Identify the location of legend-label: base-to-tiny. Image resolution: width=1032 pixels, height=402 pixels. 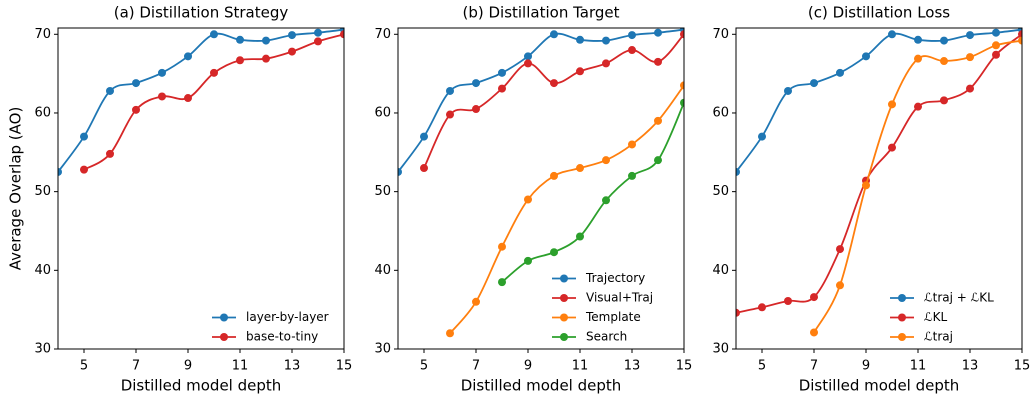
(282, 337).